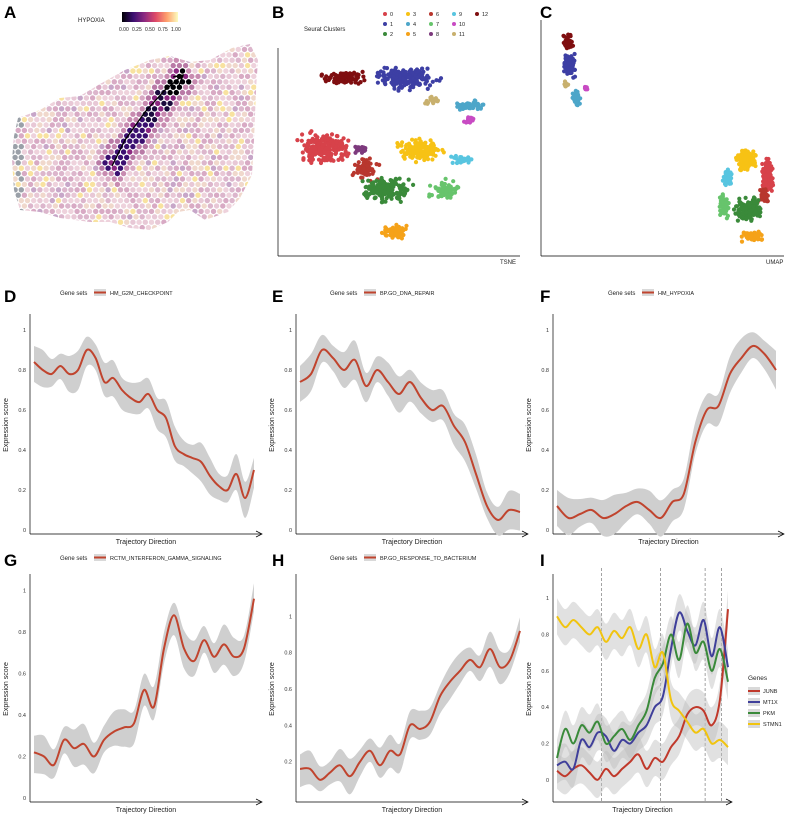 The width and height of the screenshot is (790, 818). What do you see at coordinates (642, 695) in the screenshot?
I see `panel-i-line-junb` at bounding box center [642, 695].